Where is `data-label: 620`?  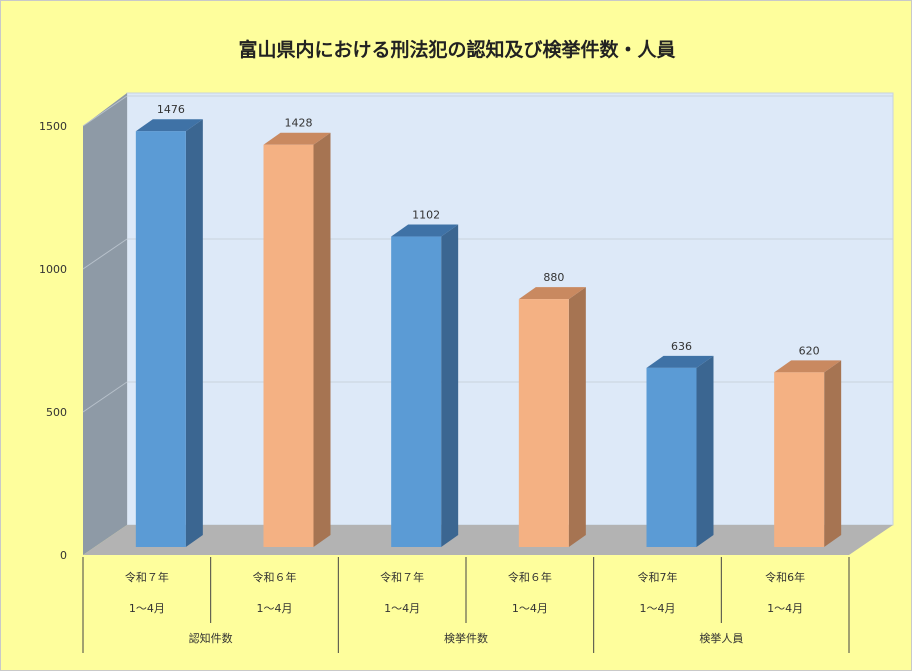
data-label: 620 is located at coordinates (809, 350).